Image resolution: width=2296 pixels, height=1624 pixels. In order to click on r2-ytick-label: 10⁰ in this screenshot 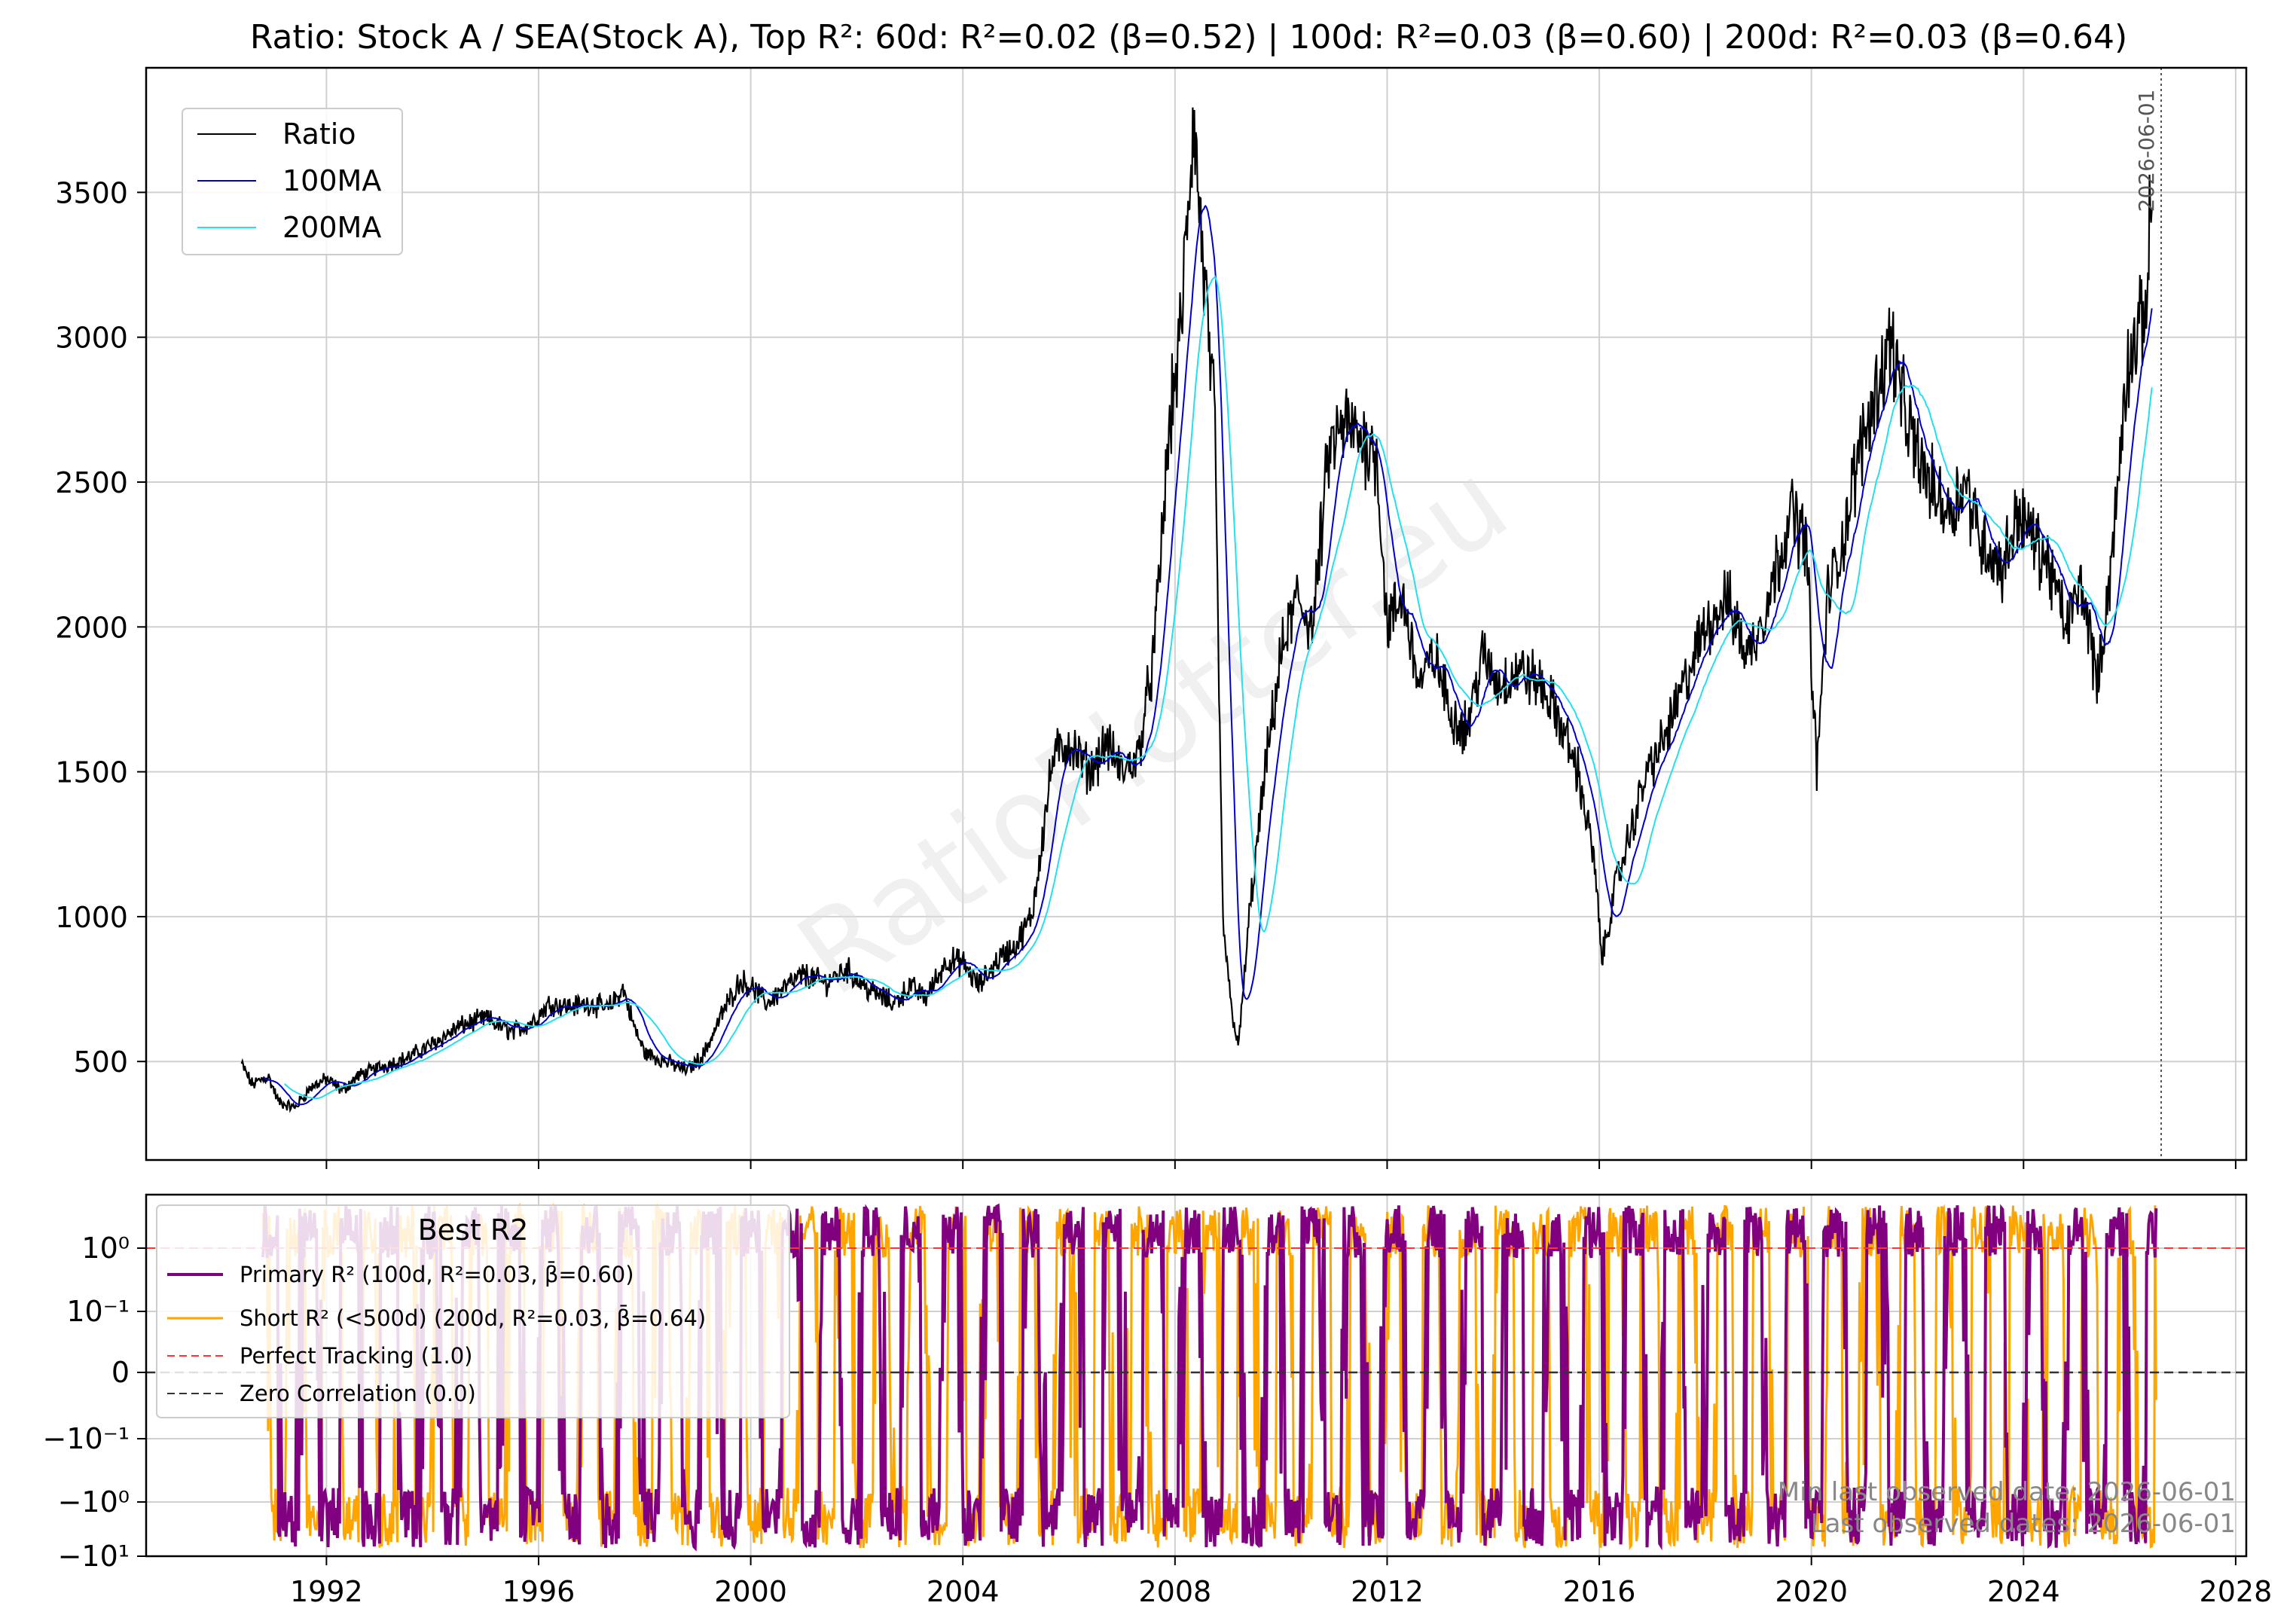, I will do `click(106, 1248)`.